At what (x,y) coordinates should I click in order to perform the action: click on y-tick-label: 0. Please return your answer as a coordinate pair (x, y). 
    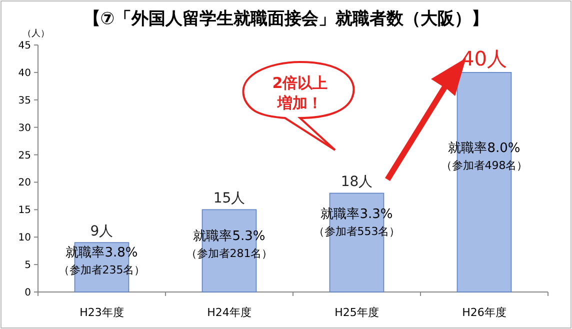
    Looking at the image, I should click on (27, 293).